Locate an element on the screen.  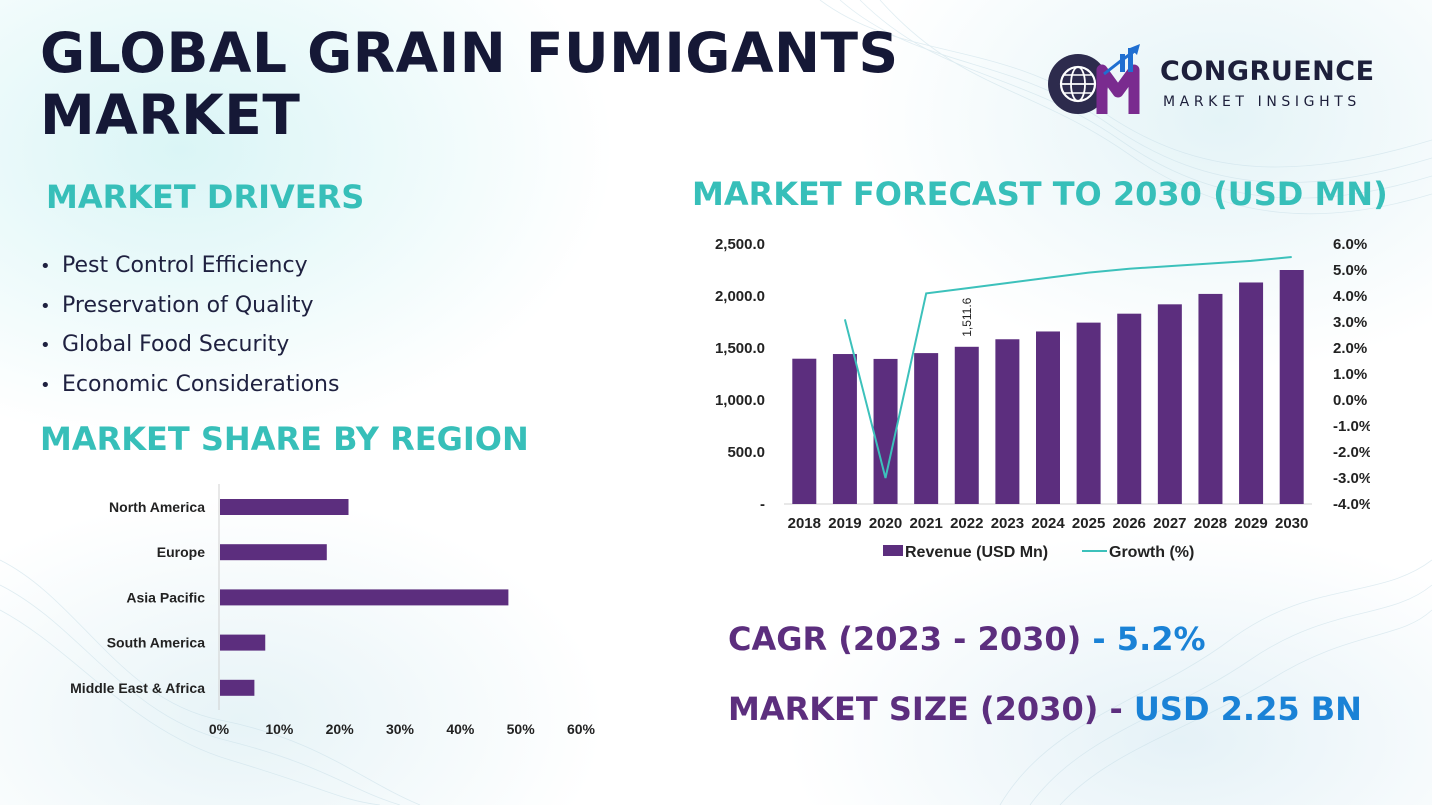
category-label: Middle East & Africa is located at coordinates (137, 688).